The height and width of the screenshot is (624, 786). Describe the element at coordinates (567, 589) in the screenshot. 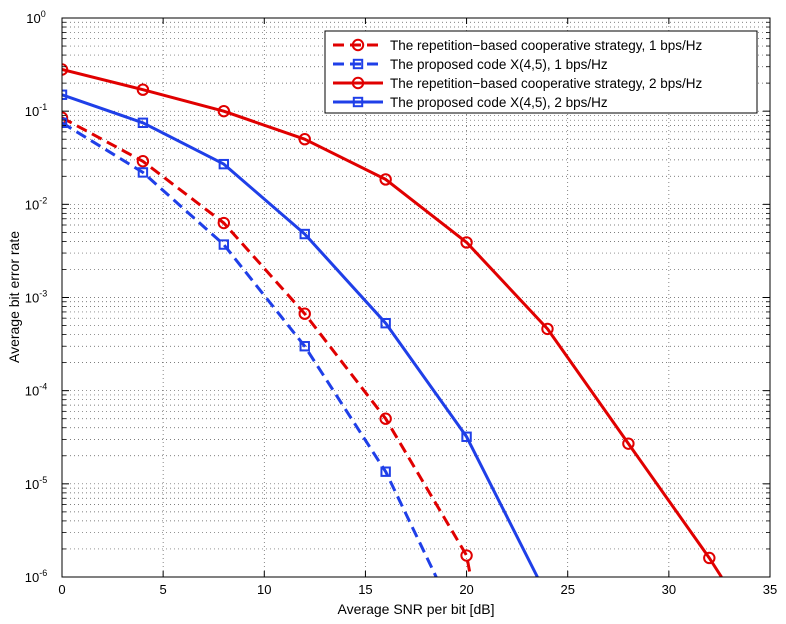

I see `x-tick-label: 25` at that location.